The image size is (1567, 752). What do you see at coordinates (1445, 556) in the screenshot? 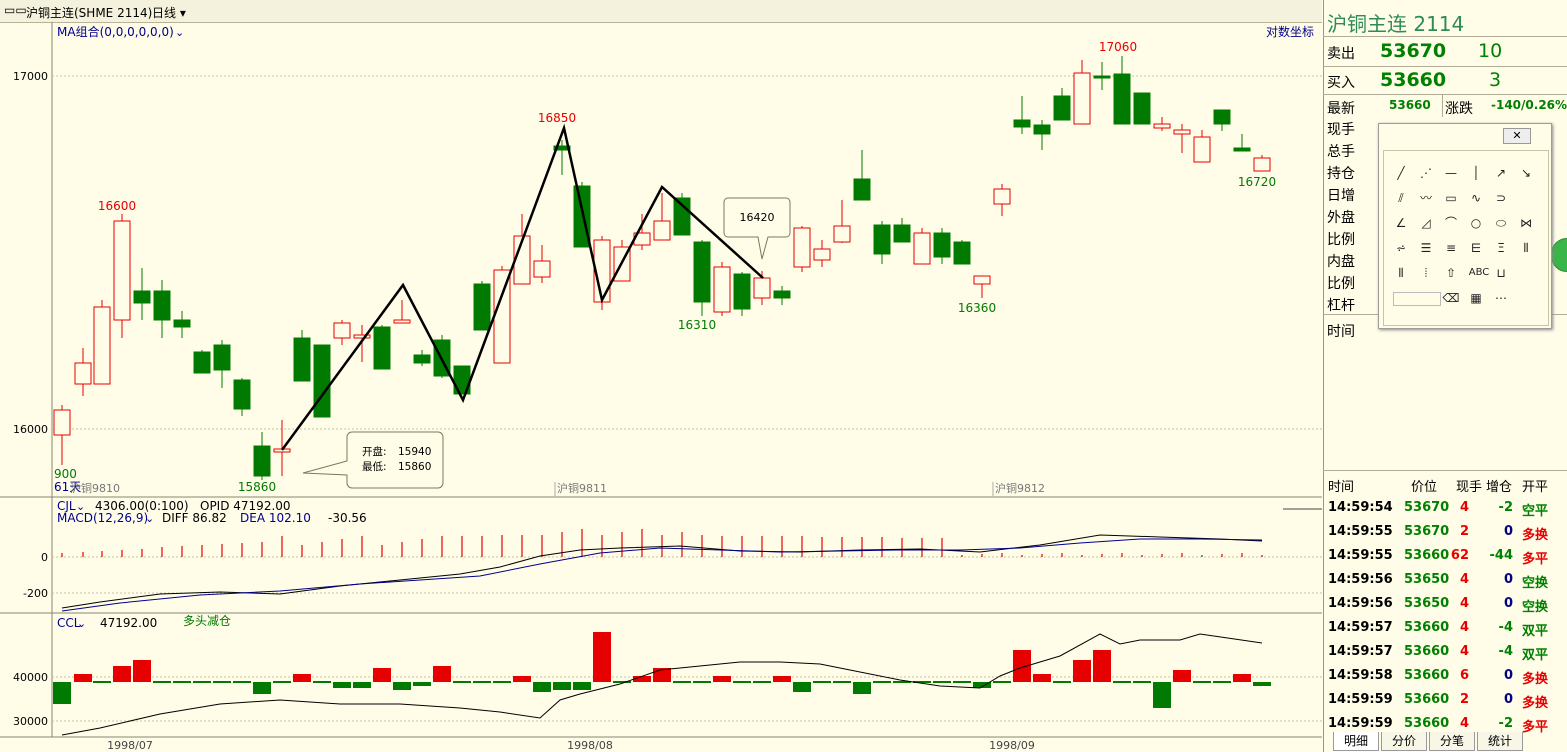
I see `tick-row: 14:59:55 53660 62 -44 多平` at bounding box center [1445, 556].